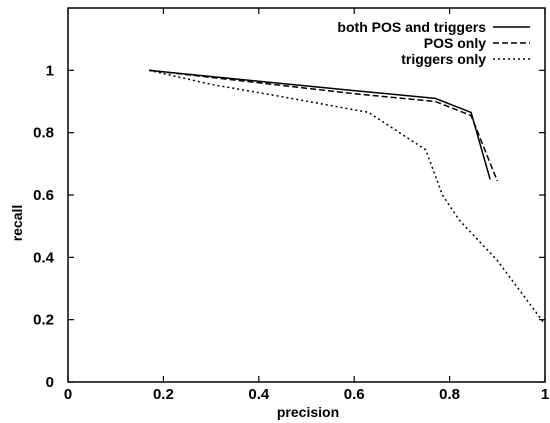 The image size is (550, 423). Describe the element at coordinates (443, 59) in the screenshot. I see `legend-label-2: triggers only` at that location.